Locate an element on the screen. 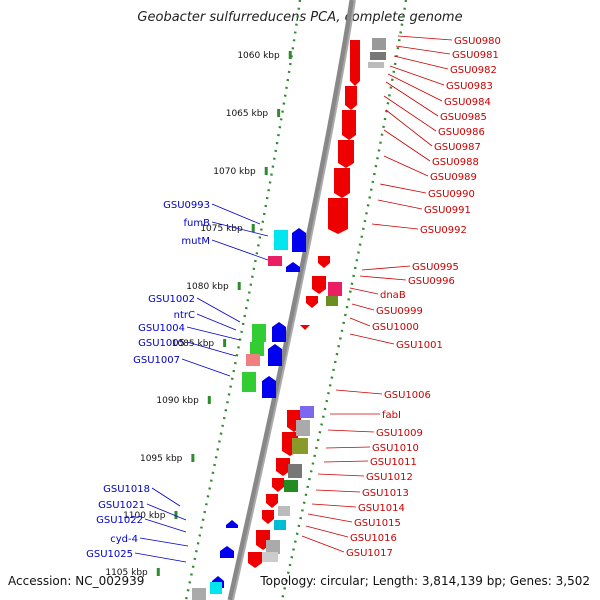 This screenshot has width=600, height=600. gene-label-reverse: GSU0990 is located at coordinates (451, 194).